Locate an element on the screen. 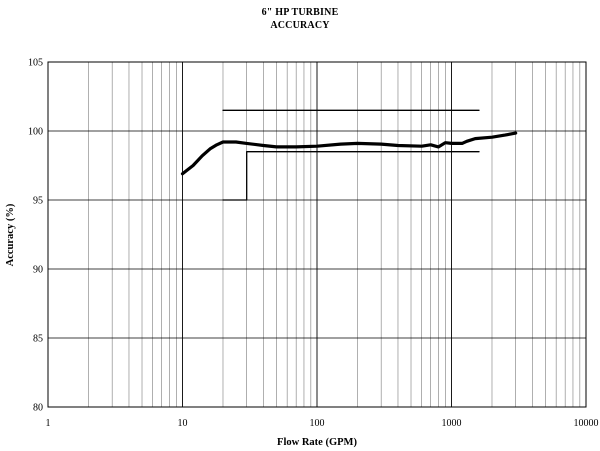 The height and width of the screenshot is (451, 600). series-layer is located at coordinates (349, 155).